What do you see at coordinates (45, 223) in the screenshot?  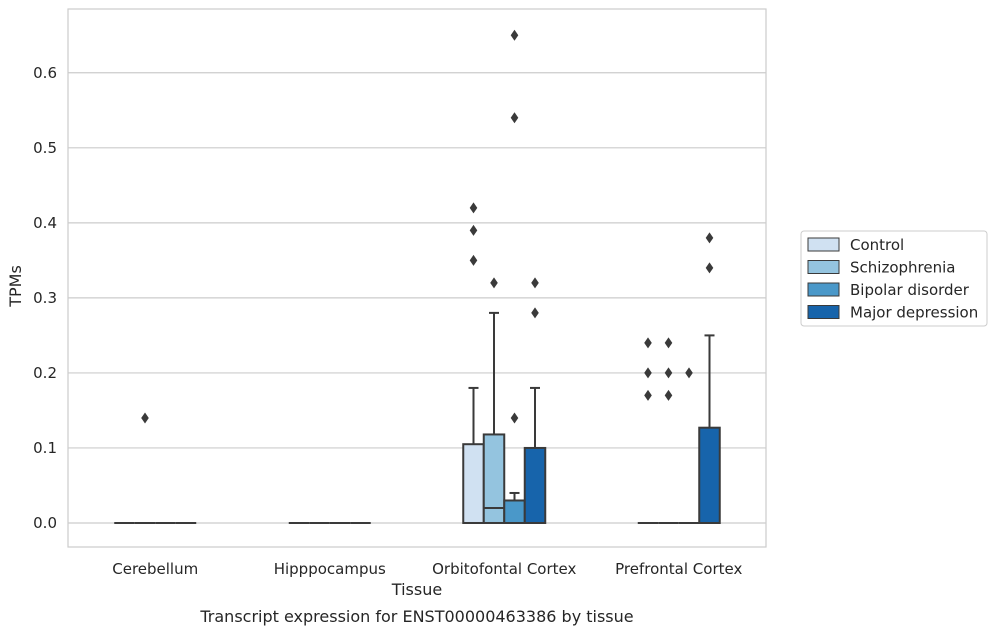 I see `y-tick-label: 0.4` at bounding box center [45, 223].